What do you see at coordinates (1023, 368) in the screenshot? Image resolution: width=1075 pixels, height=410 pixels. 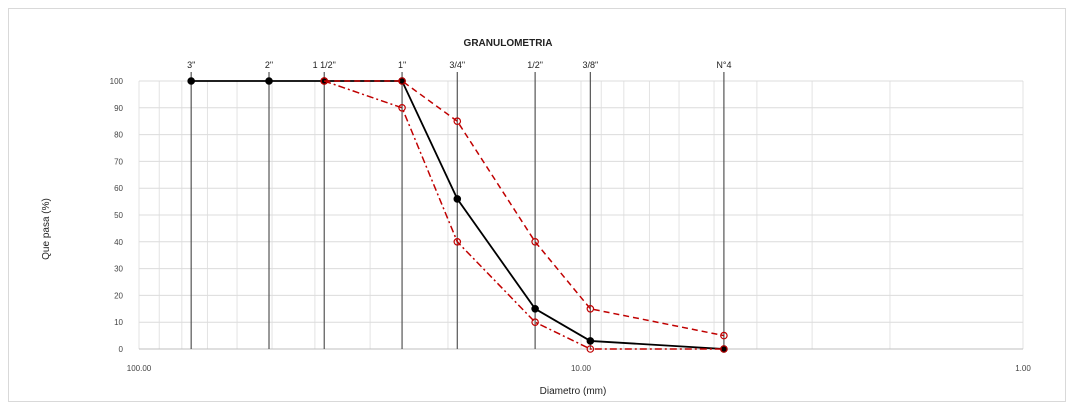 I see `x-tick-label: 1.00` at bounding box center [1023, 368].